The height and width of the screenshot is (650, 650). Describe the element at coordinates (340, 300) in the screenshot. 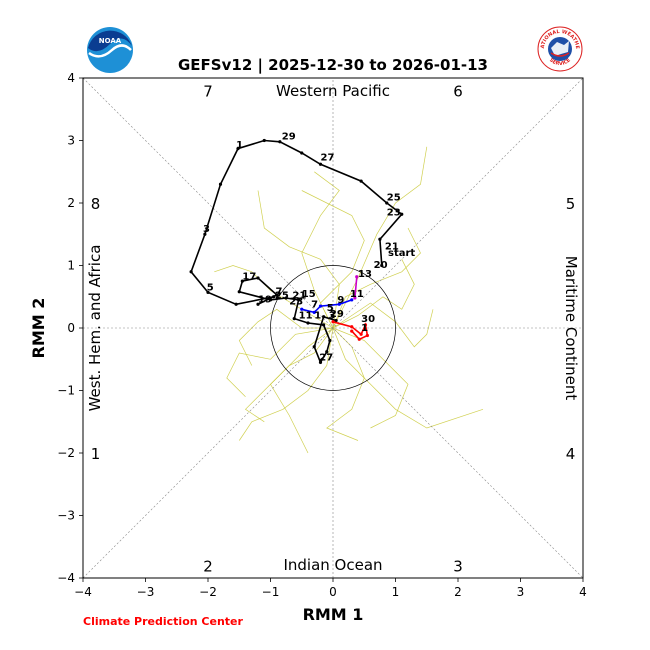

I see `trajectory-date-label: 9` at that location.